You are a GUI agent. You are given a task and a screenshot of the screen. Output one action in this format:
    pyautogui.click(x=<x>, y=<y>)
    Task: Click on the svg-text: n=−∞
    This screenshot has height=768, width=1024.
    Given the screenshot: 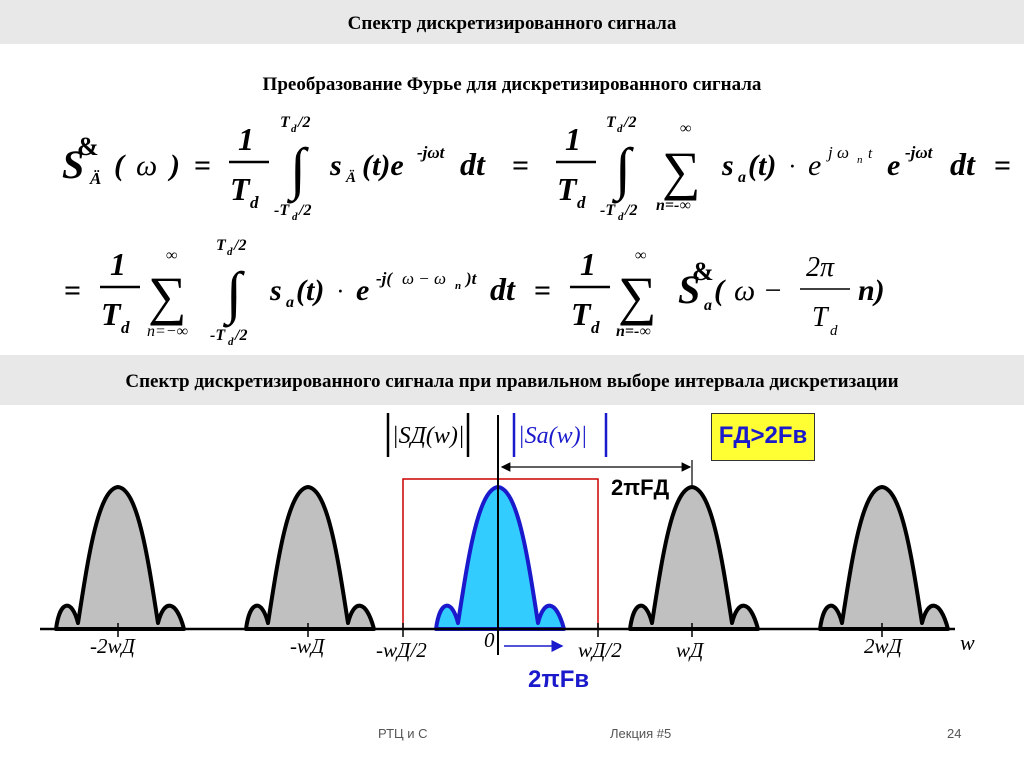 What is the action you would take?
    pyautogui.click(x=167, y=331)
    